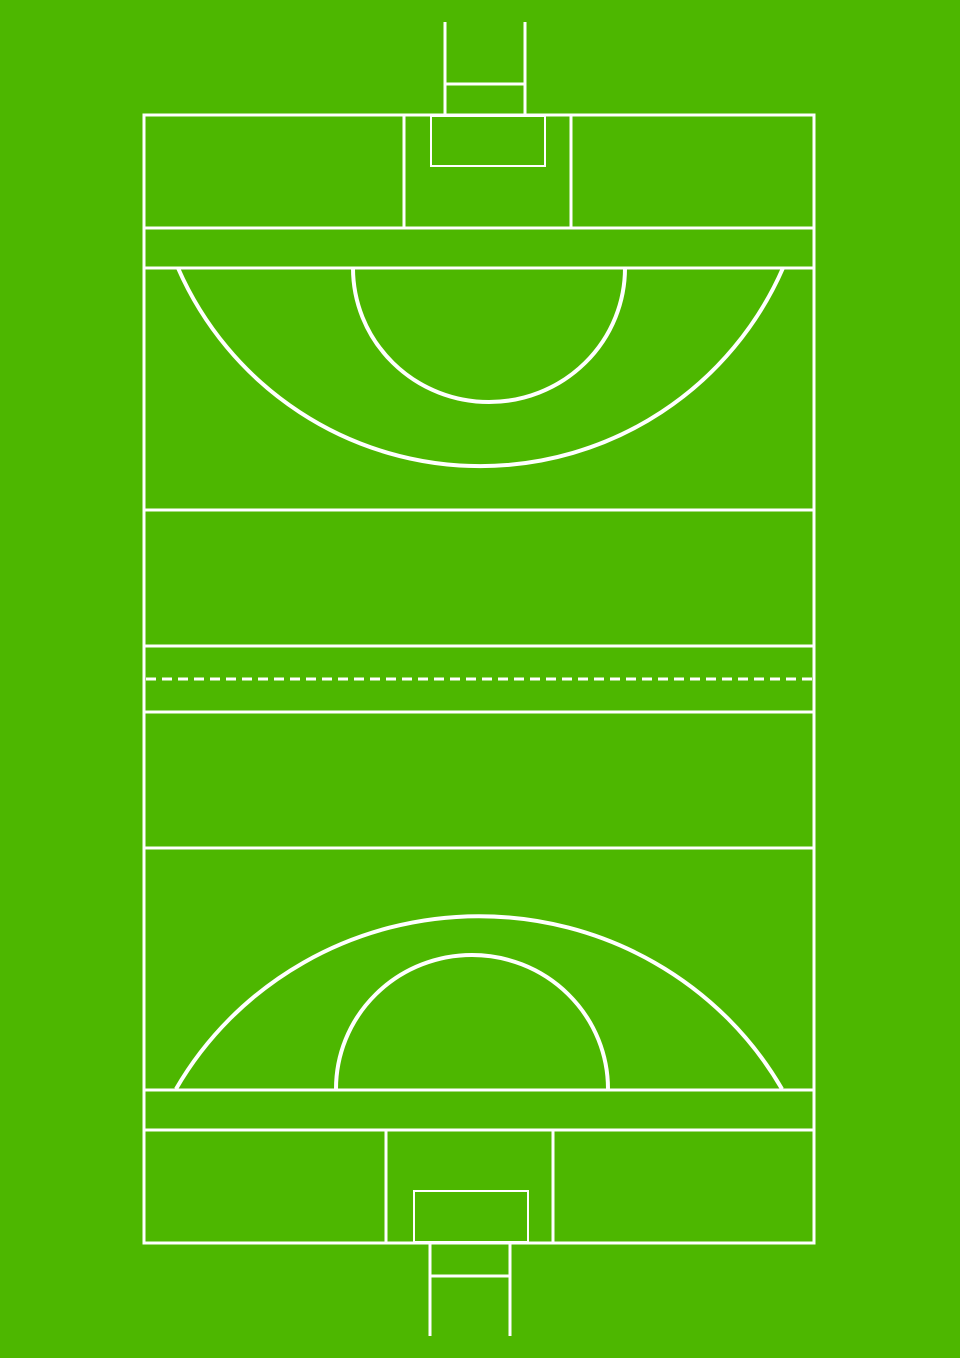 This screenshot has height=1358, width=960. I want to click on north-inner-arc, so click(489, 335).